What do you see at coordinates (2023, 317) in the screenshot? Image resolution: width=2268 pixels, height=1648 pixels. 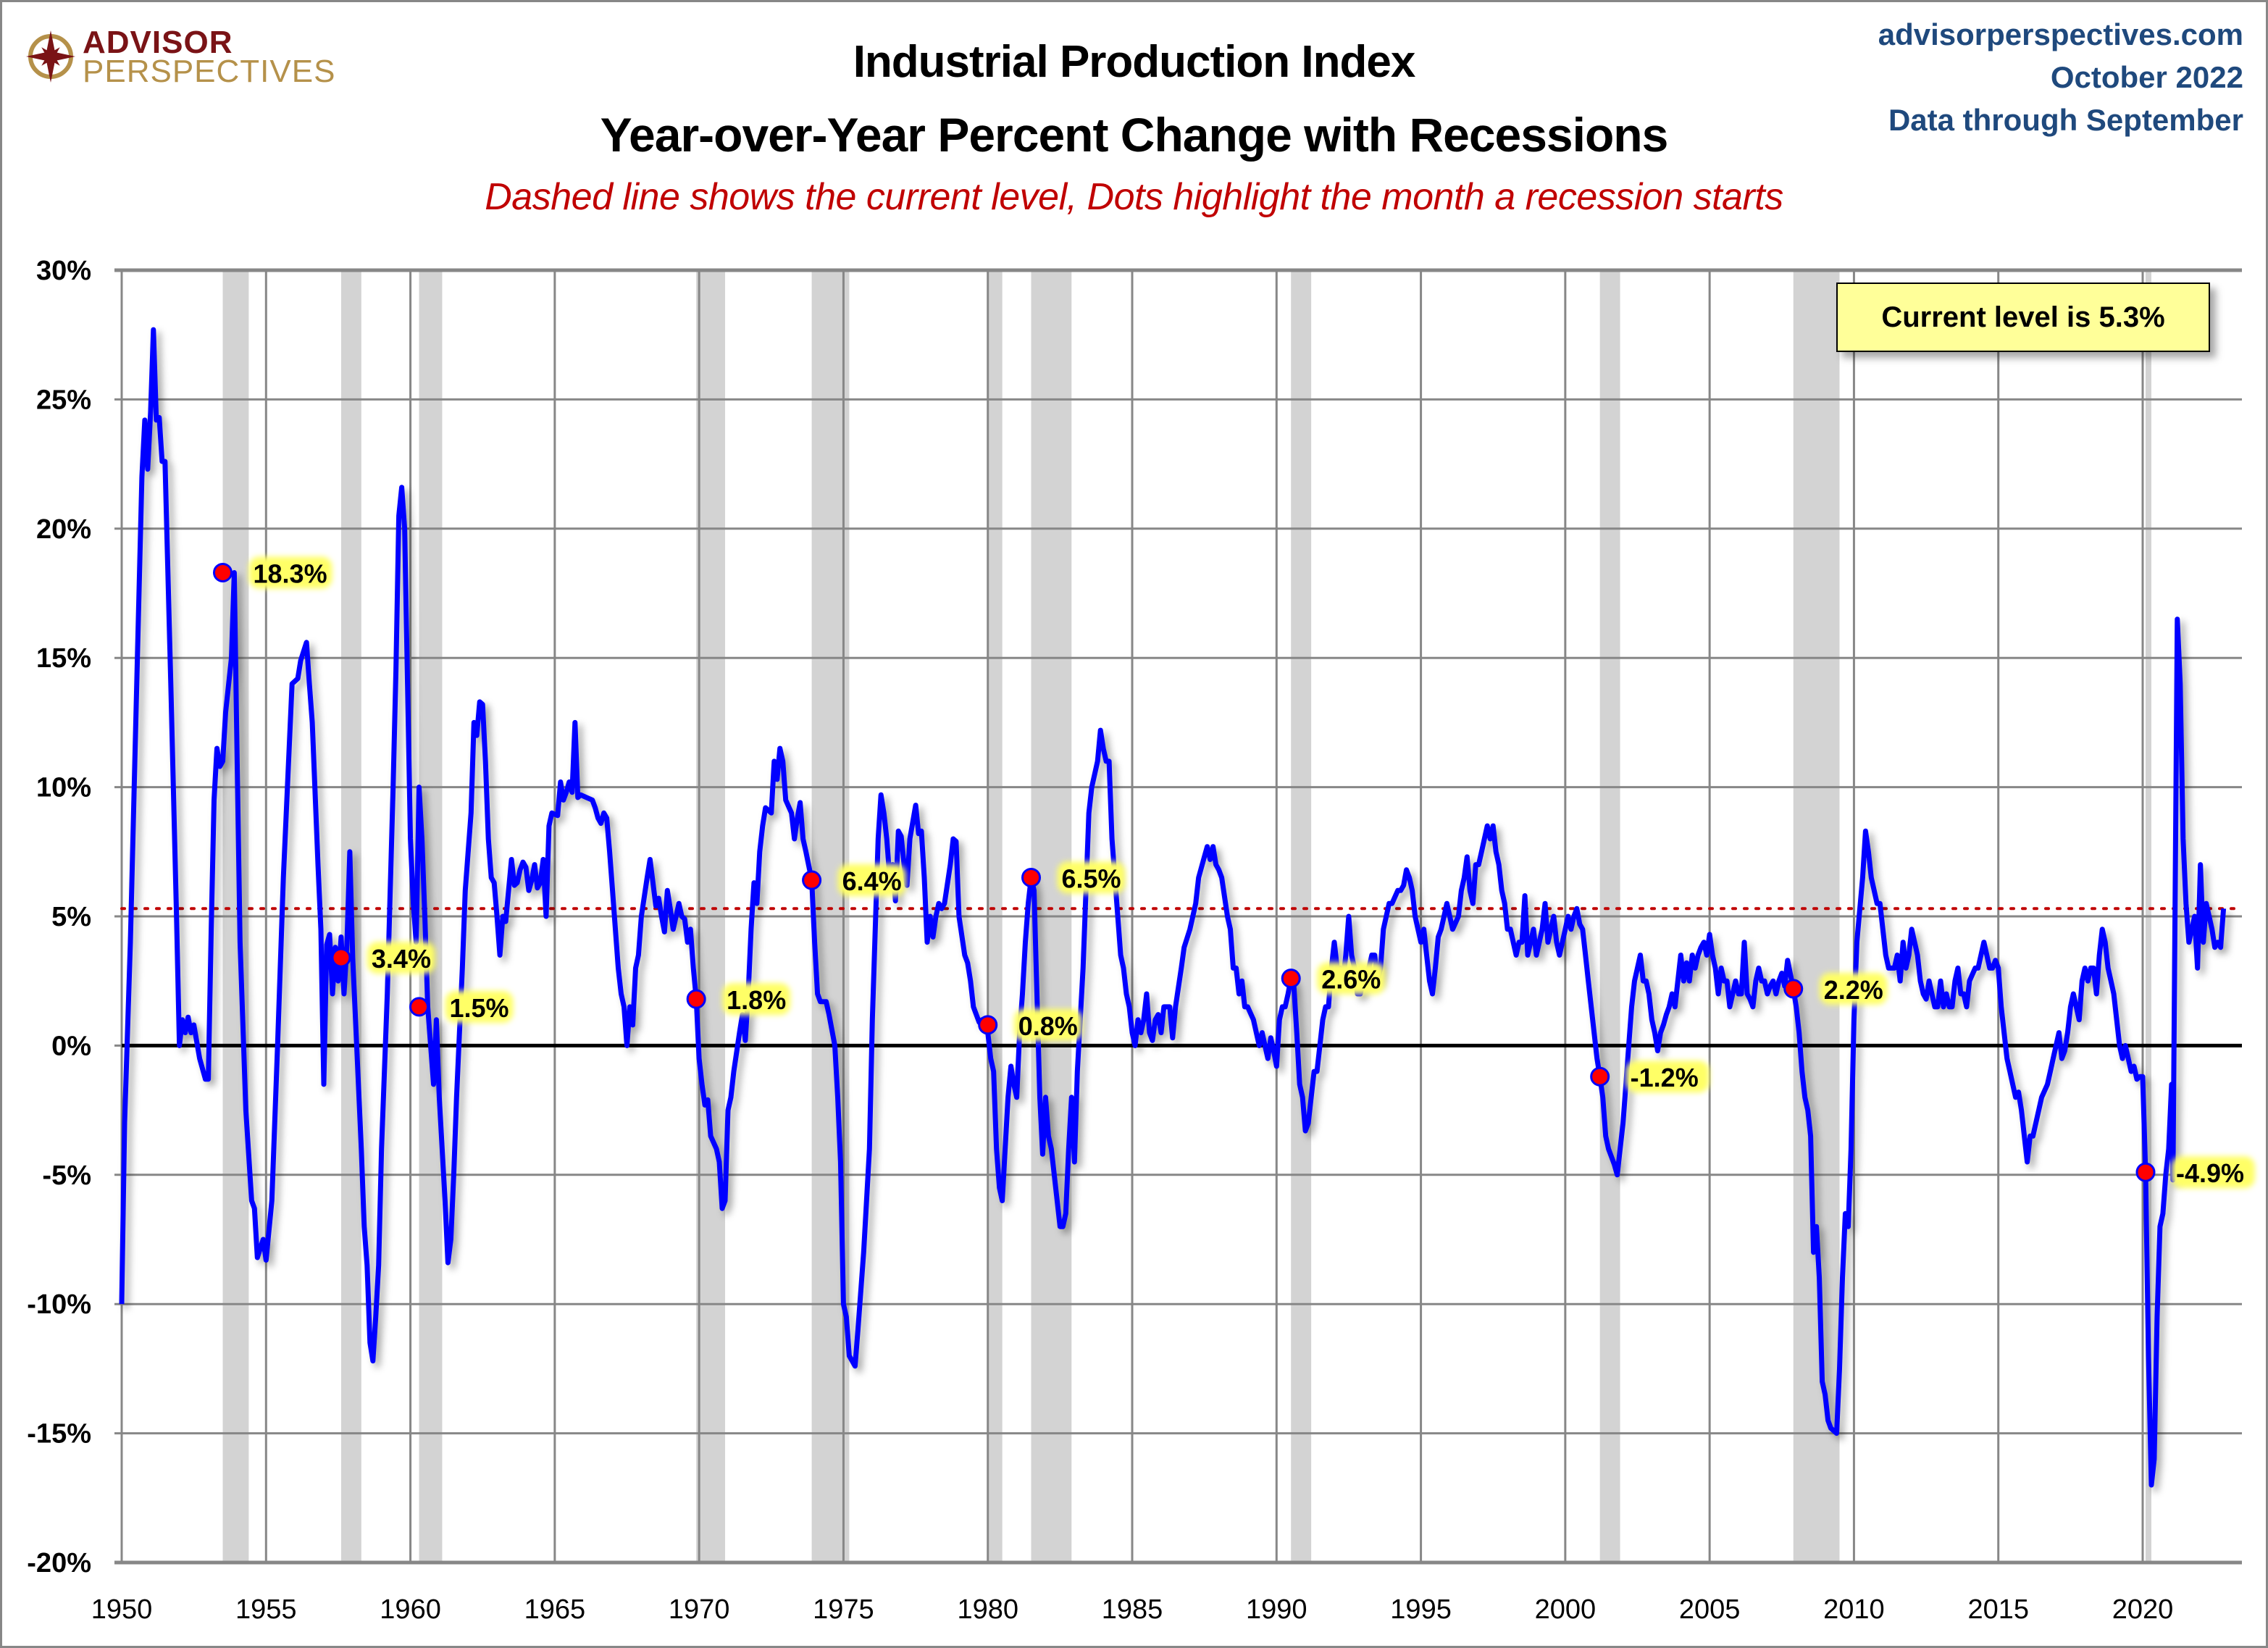 I see `current-level-callout: Current level is 5.3%` at bounding box center [2023, 317].